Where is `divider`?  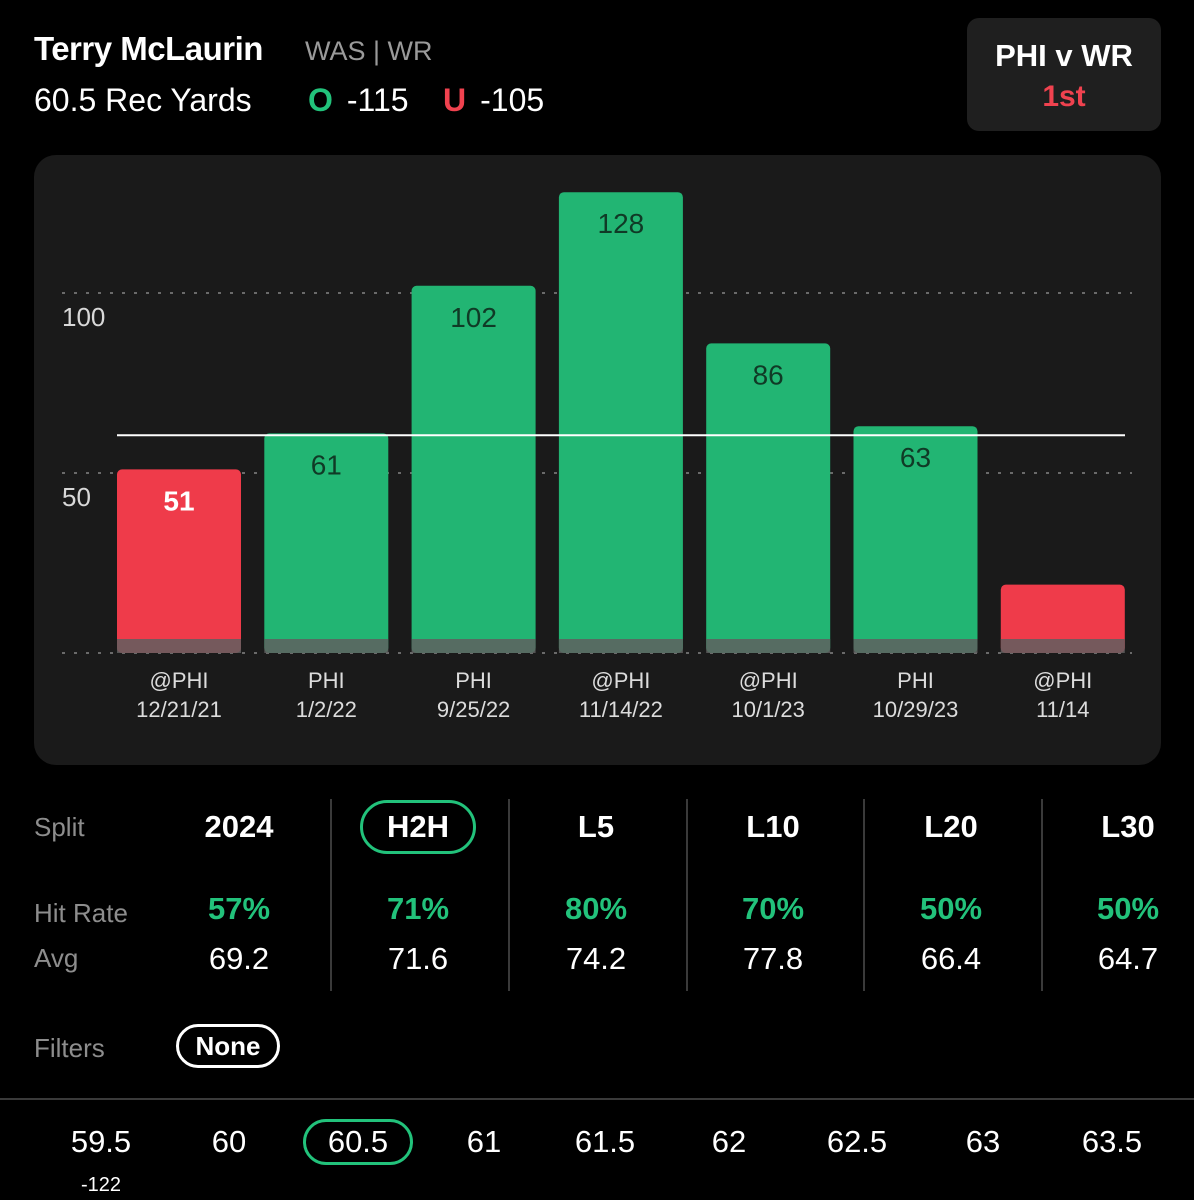 divider is located at coordinates (597, 1099).